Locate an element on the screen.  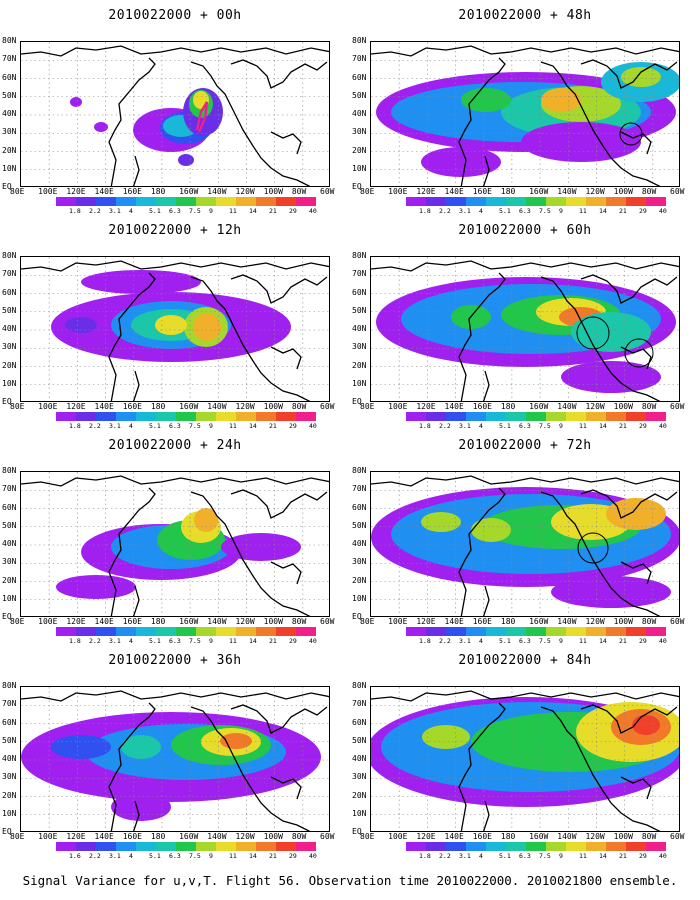
lat-label: 50N is located at coordinates (359, 95).